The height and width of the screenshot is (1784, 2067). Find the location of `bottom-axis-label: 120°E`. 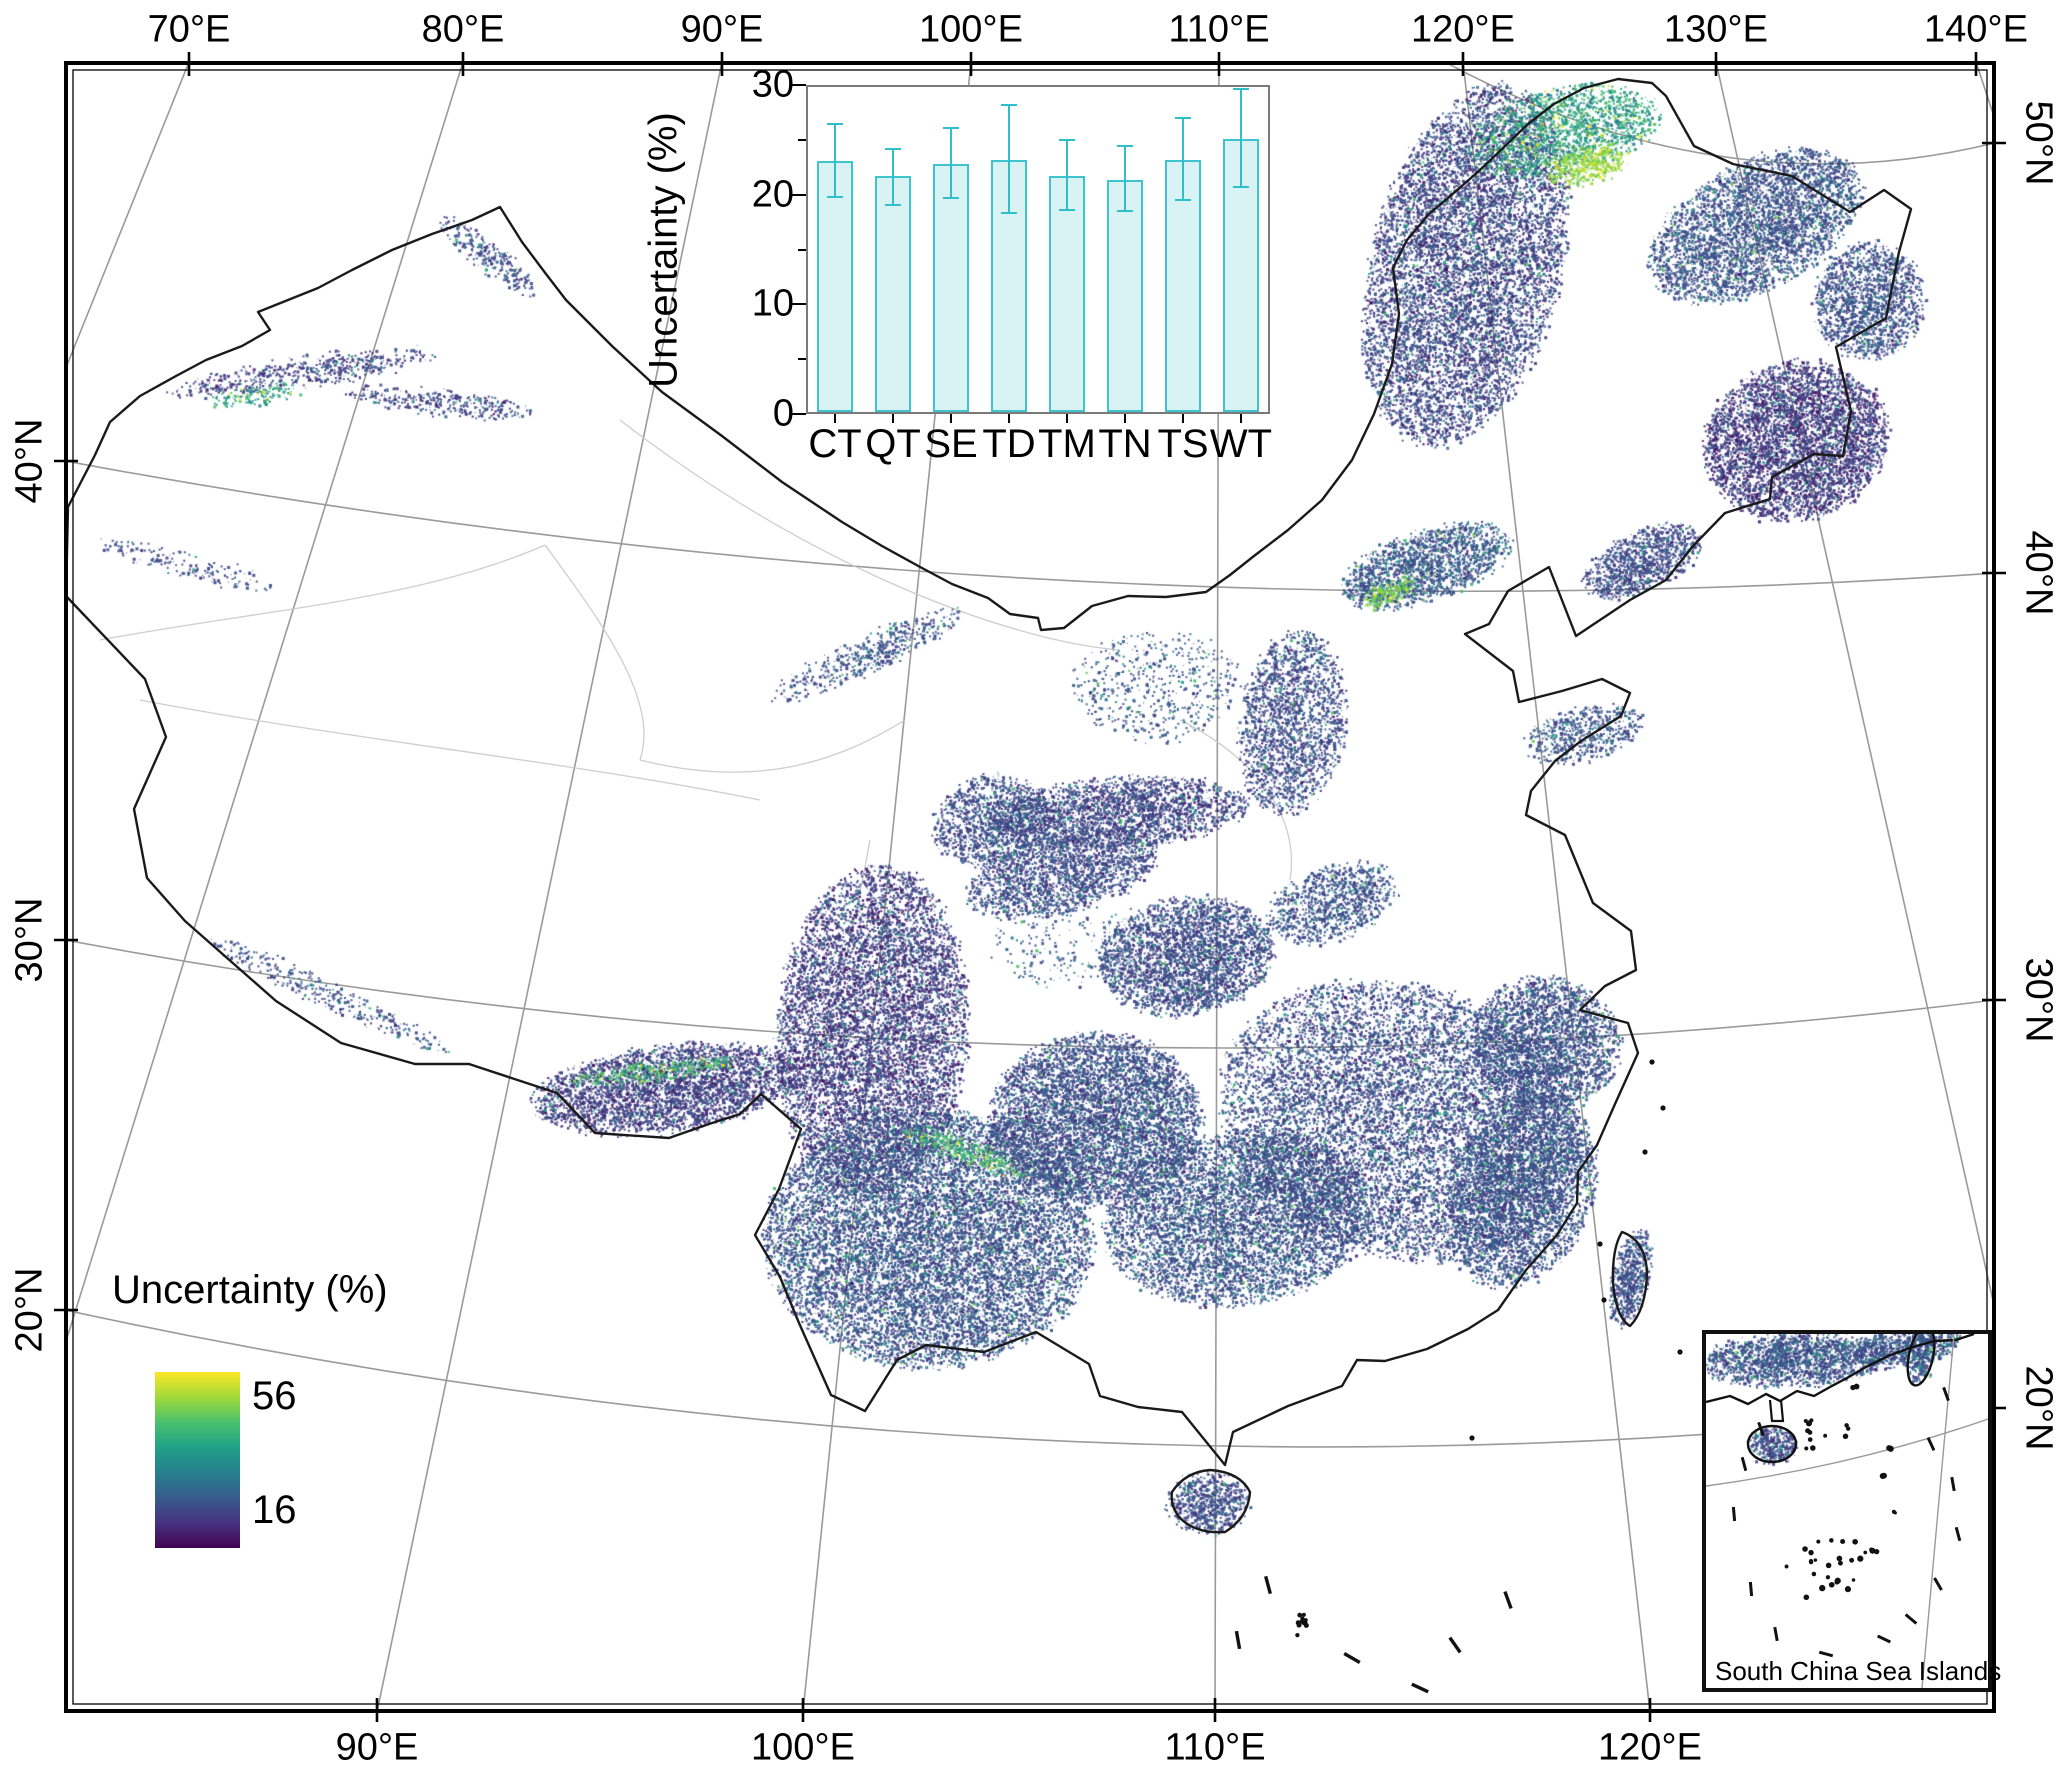

bottom-axis-label: 120°E is located at coordinates (1650, 1747).